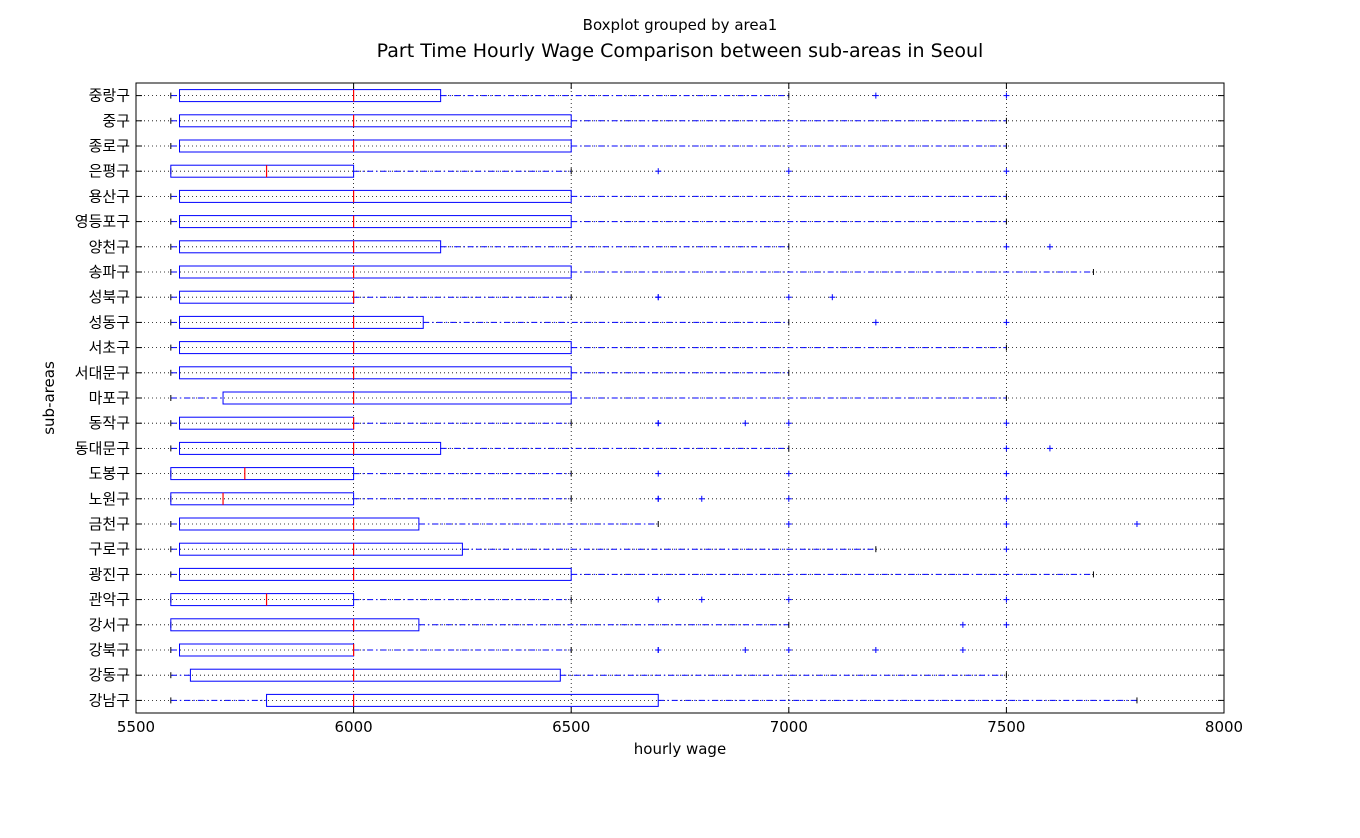 This screenshot has width=1360, height=838. Describe the element at coordinates (116, 121) in the screenshot. I see `y-tick-label: 중구` at that location.